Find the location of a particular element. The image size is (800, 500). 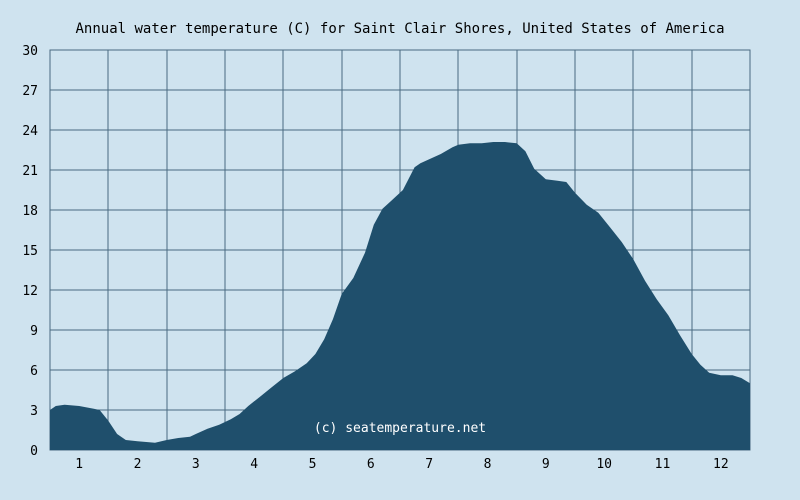

y-tick-label: 24 is located at coordinates (30, 131).